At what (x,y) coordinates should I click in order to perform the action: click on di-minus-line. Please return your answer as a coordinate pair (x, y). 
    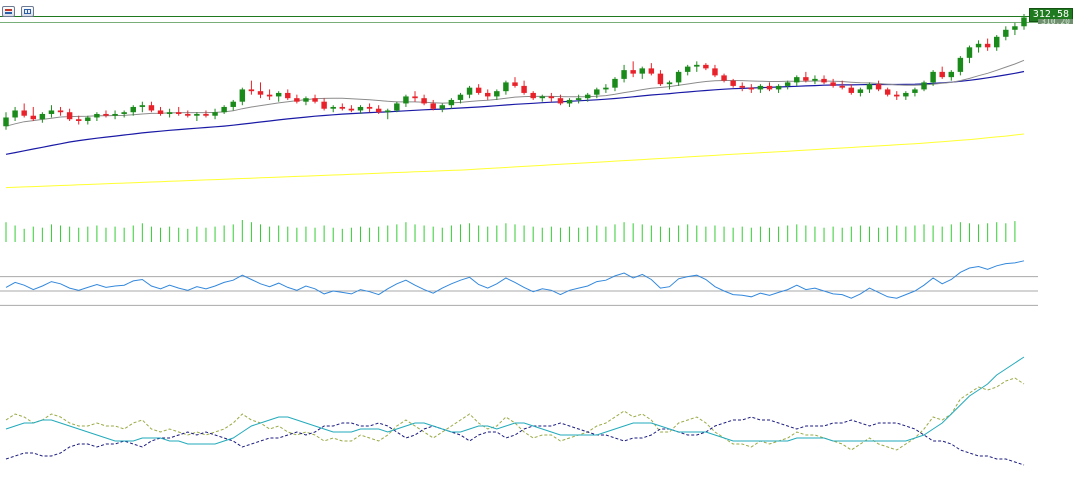
    Looking at the image, I should click on (515, 441).